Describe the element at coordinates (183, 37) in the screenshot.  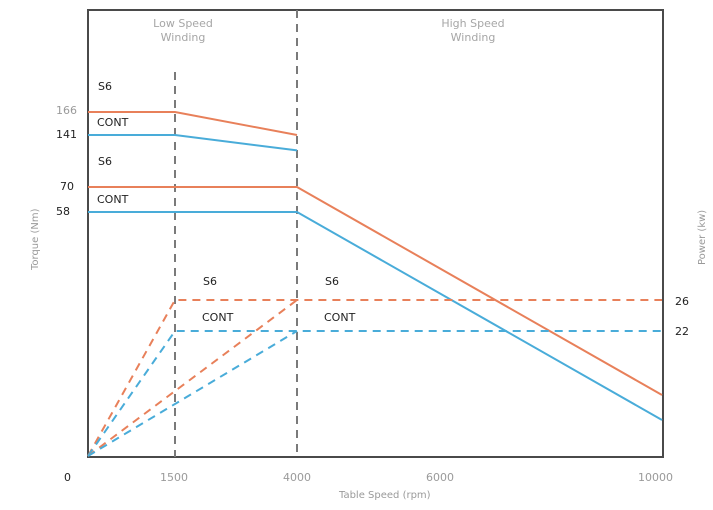
I see `region-title-low-line2: Winding` at that location.